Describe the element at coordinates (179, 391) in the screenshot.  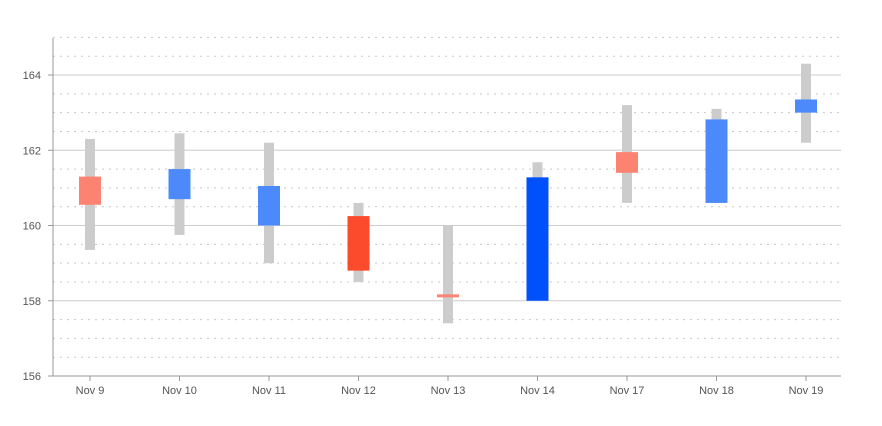
I see `x-tick-label: Nov 10` at that location.